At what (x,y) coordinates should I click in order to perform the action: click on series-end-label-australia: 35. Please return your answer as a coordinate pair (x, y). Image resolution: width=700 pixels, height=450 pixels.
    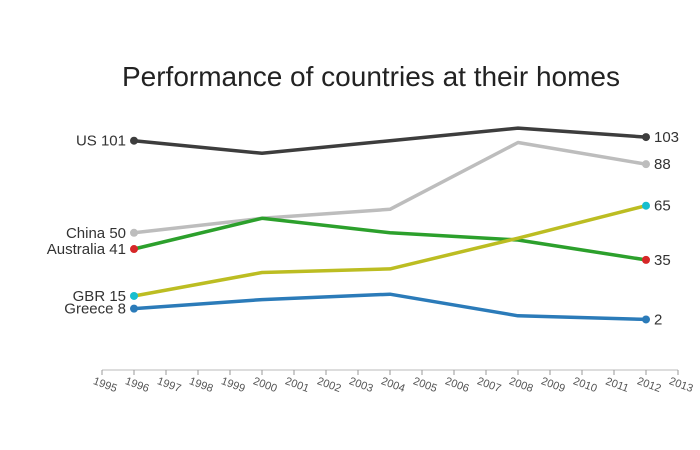
    Looking at the image, I should click on (662, 260).